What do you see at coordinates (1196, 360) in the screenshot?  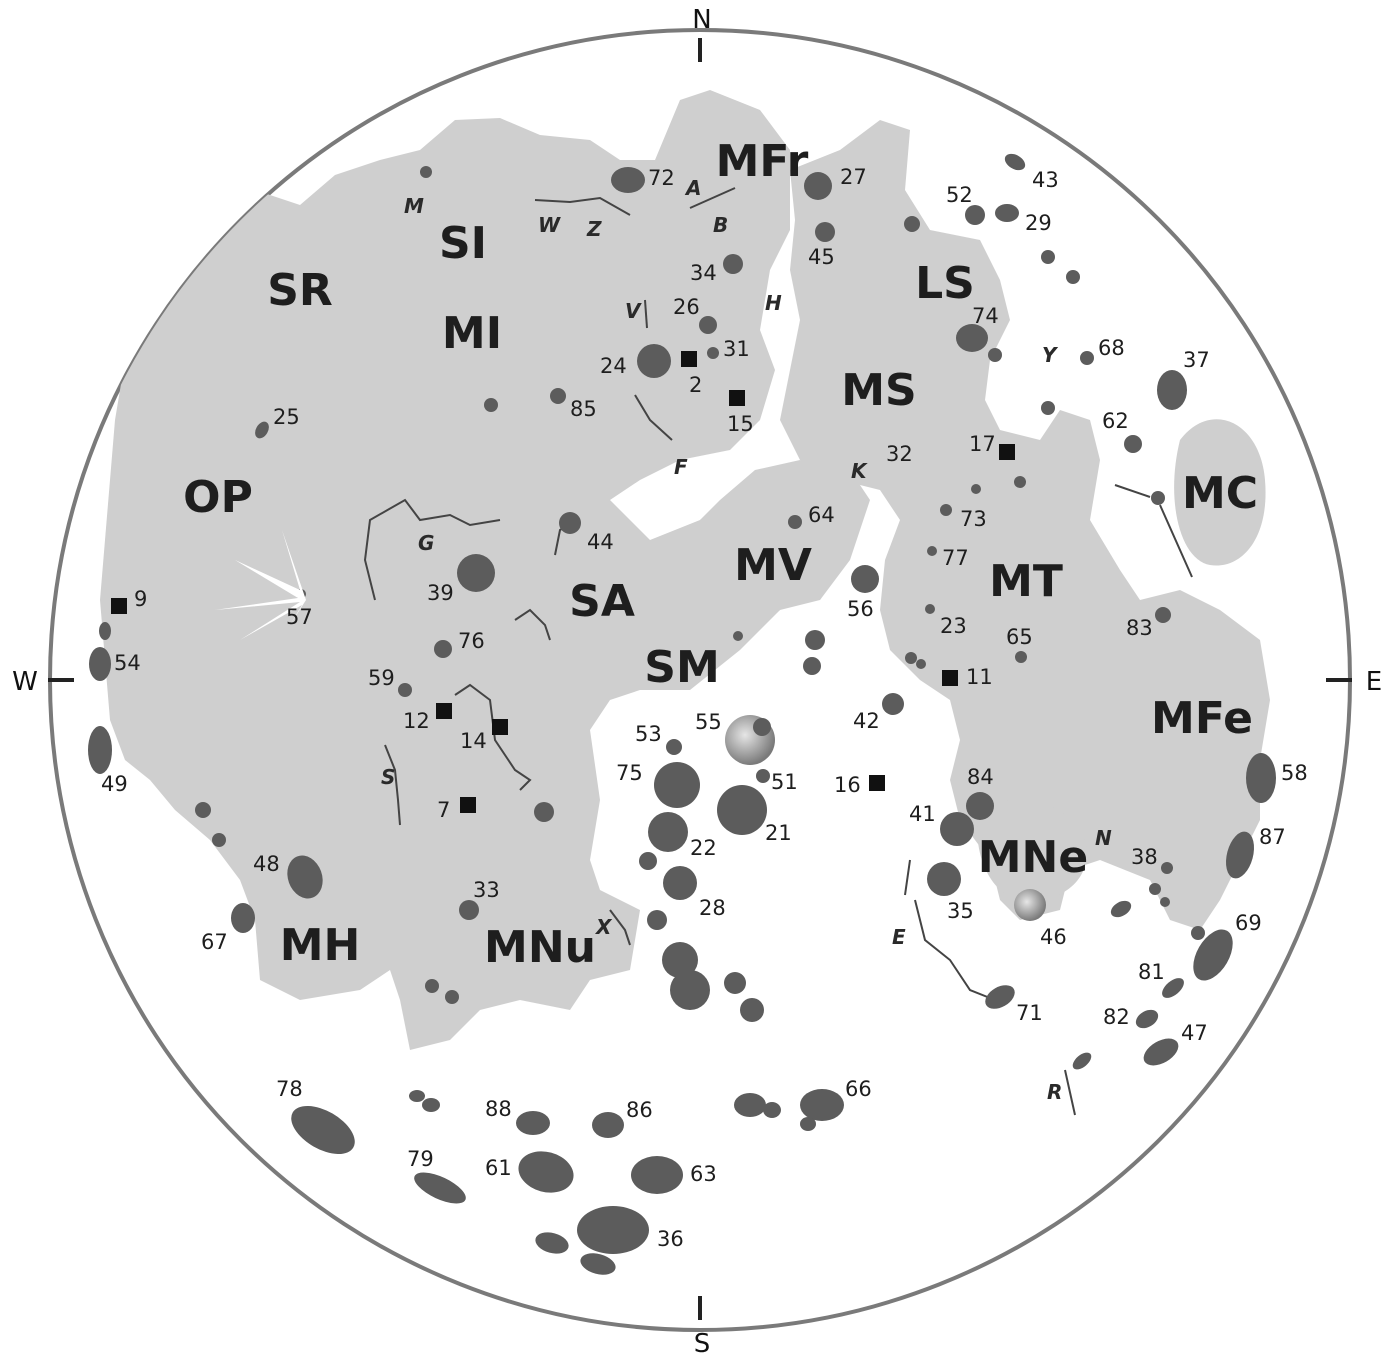 I see `feature-label: 37` at bounding box center [1196, 360].